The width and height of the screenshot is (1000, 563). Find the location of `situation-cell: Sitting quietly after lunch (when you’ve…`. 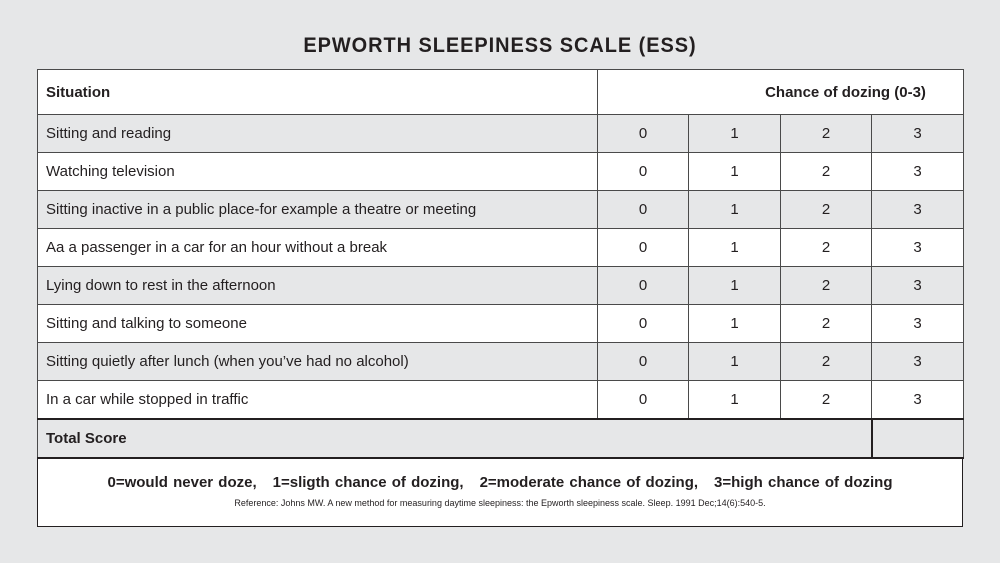

situation-cell: Sitting quietly after lunch (when you’ve… is located at coordinates (317, 361).